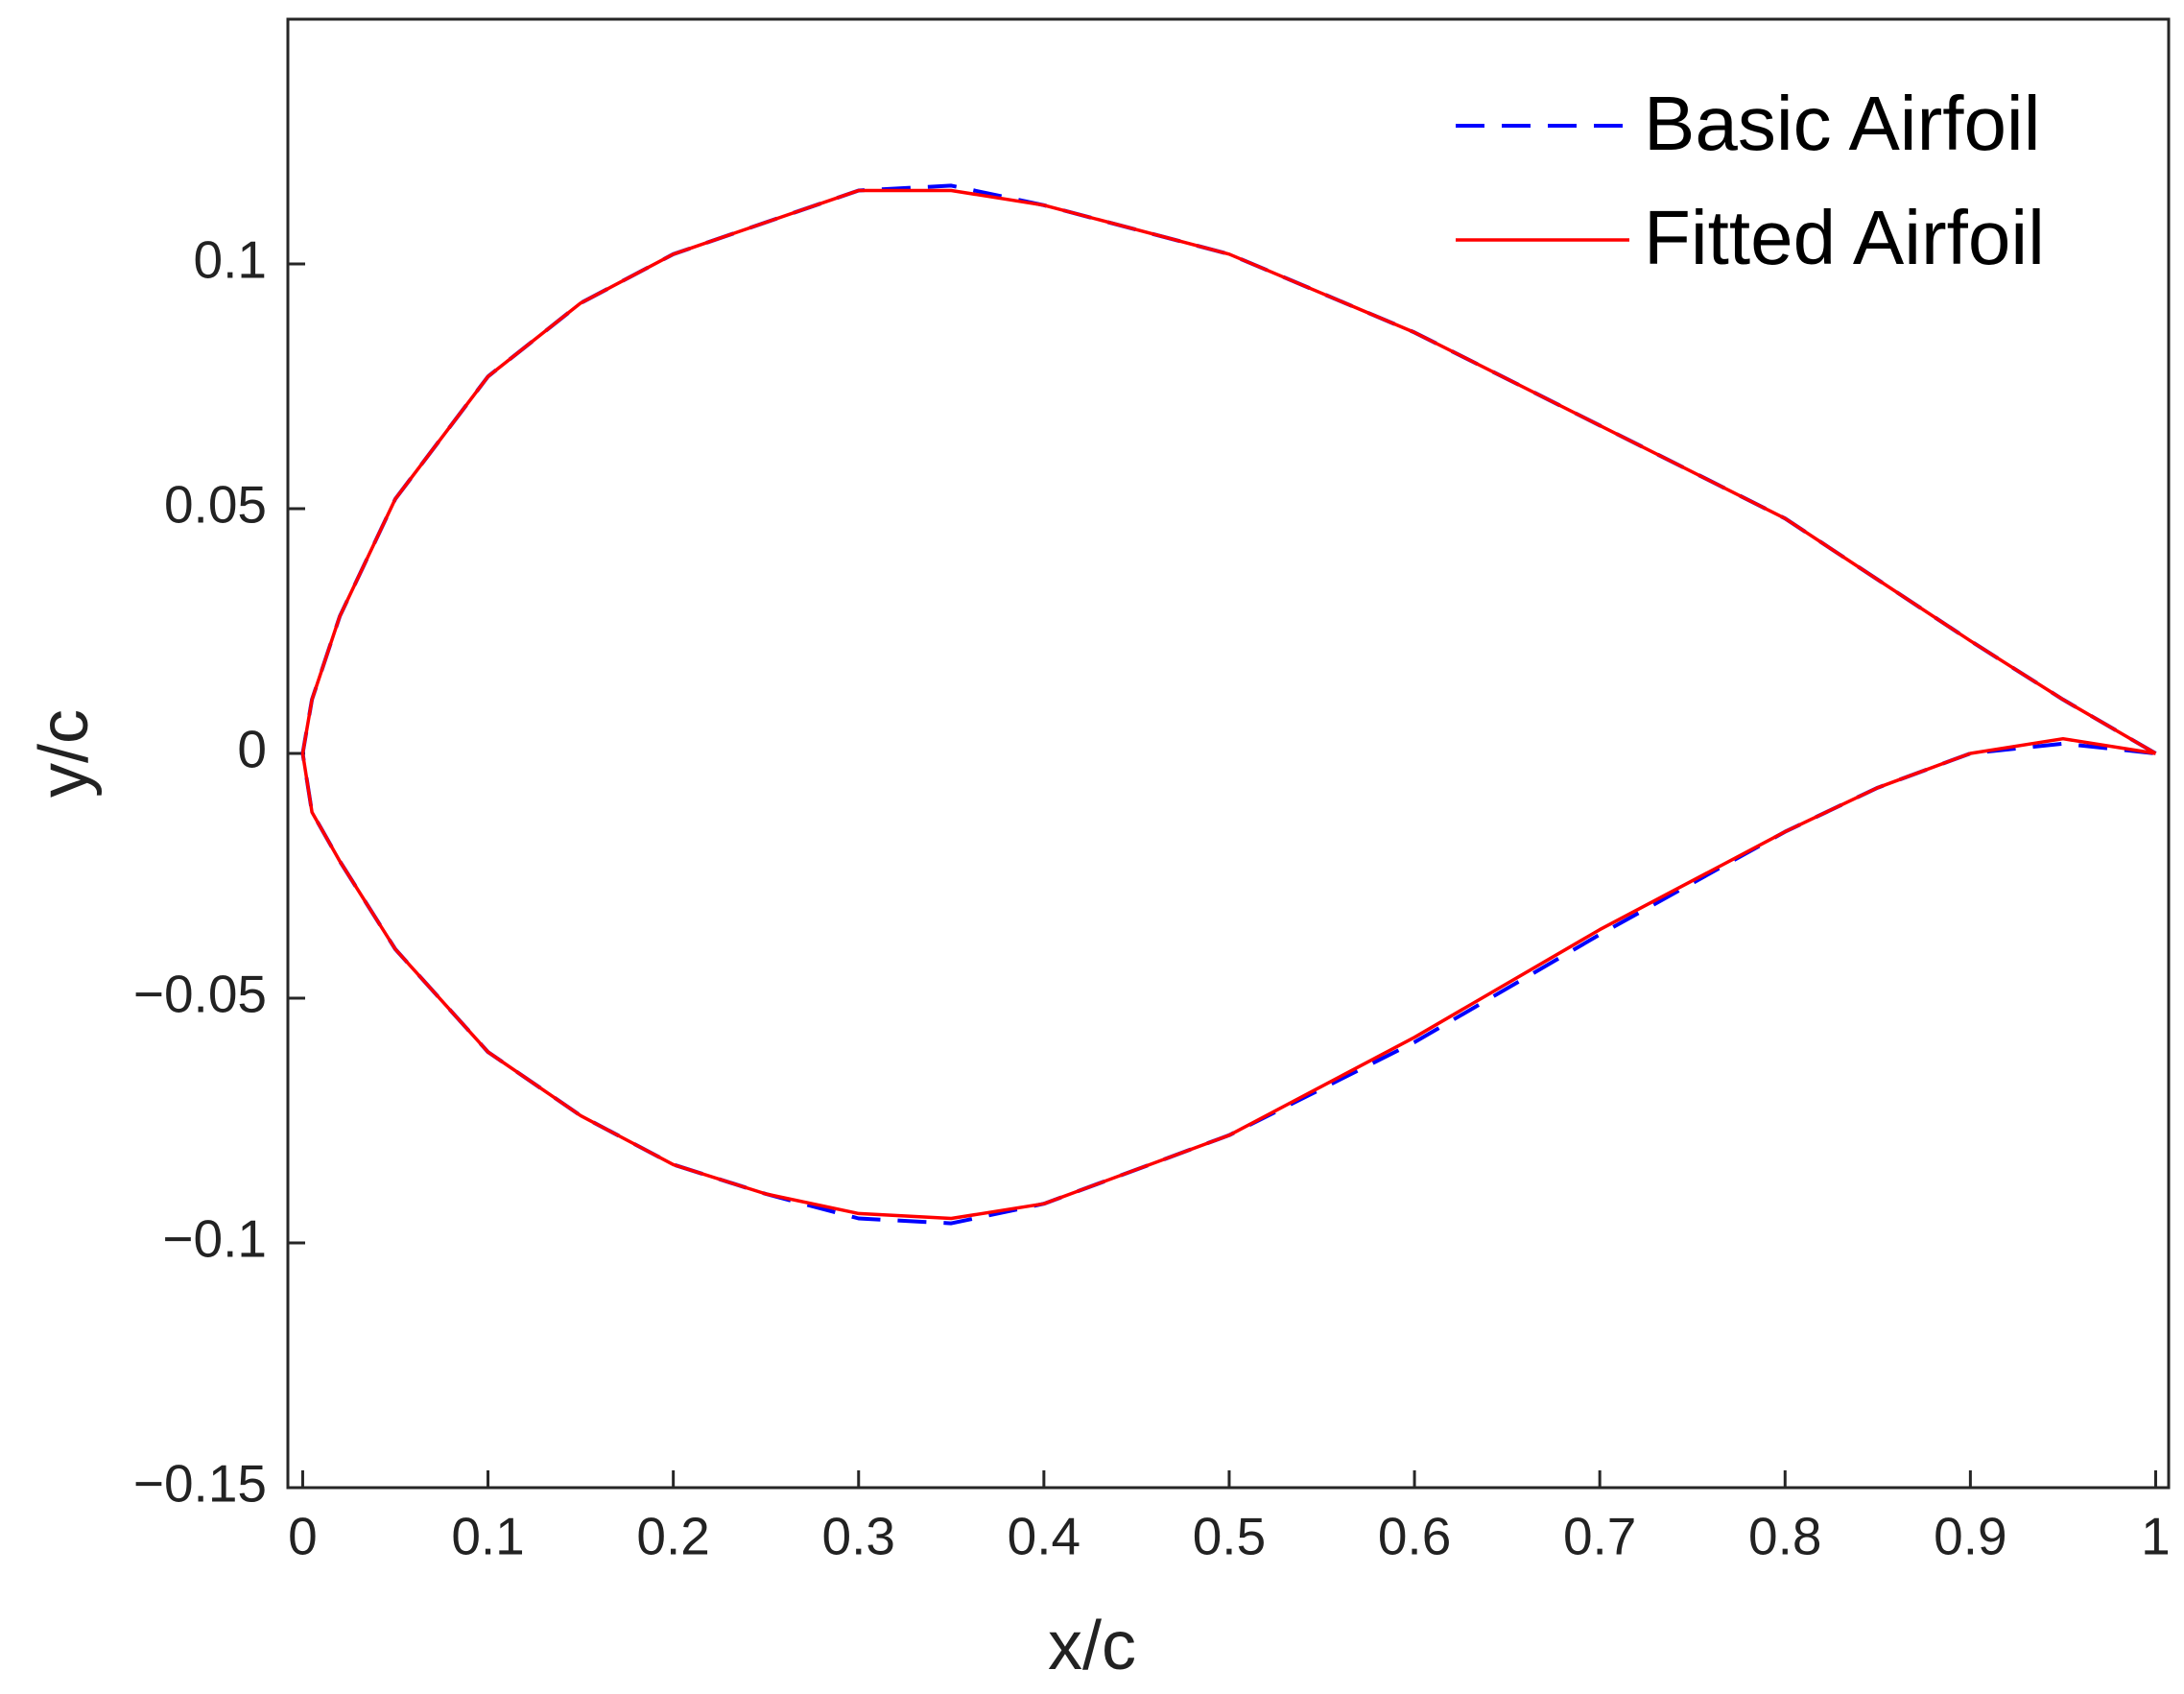 This screenshot has width=2184, height=1694. What do you see at coordinates (214, 1239) in the screenshot?
I see `y-tick-label: −0.1` at bounding box center [214, 1239].